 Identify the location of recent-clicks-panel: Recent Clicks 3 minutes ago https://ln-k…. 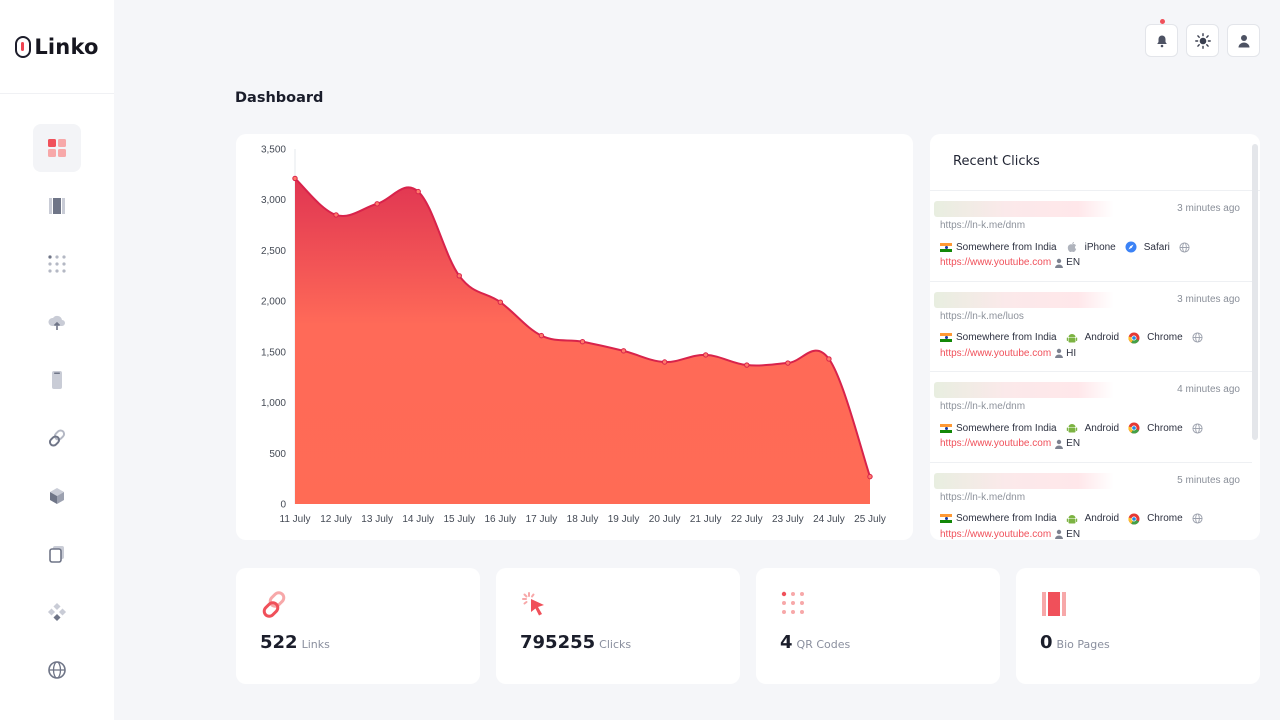
(1095, 337).